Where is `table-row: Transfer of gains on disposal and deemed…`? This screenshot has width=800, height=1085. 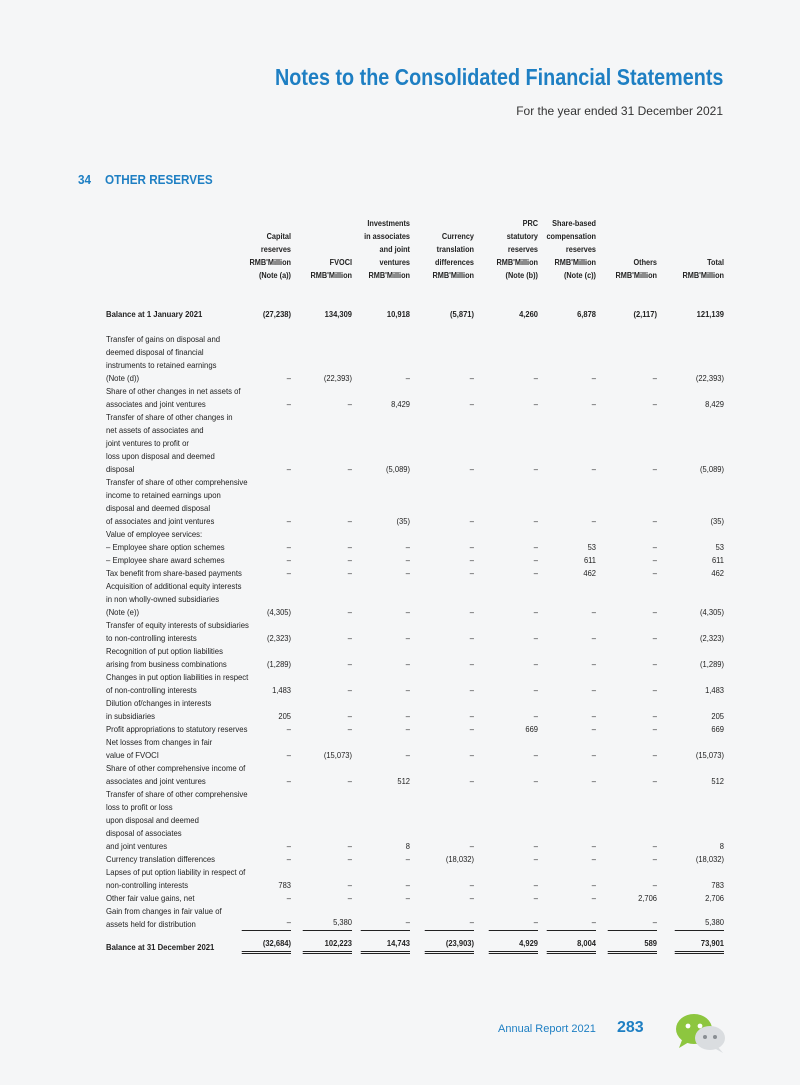
table-row: Transfer of gains on disposal and deemed… is located at coordinates (415, 359).